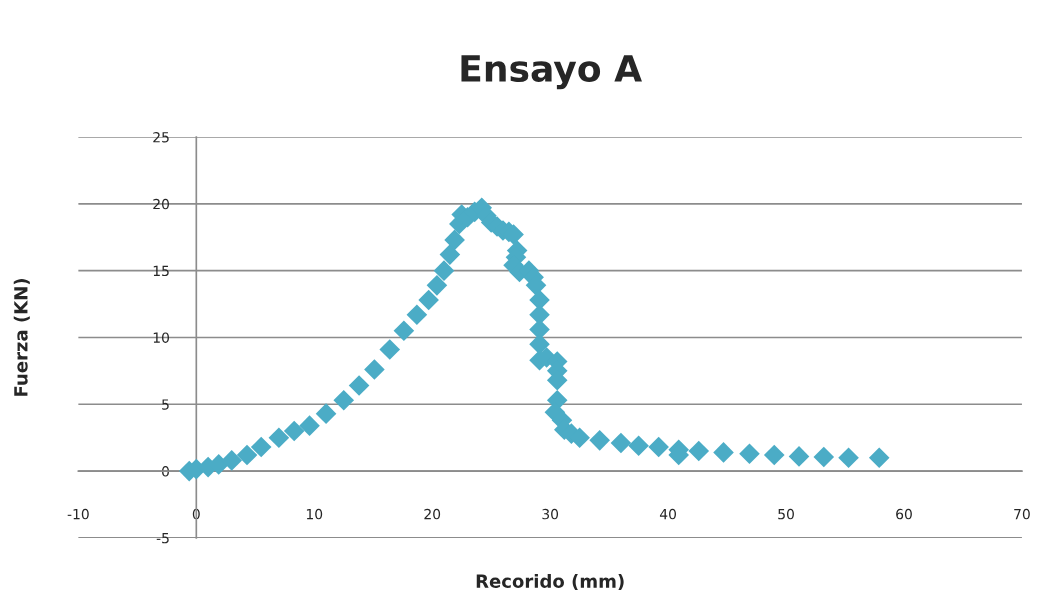 Image resolution: width=1059 pixels, height=601 pixels. Describe the element at coordinates (786, 514) in the screenshot. I see `x-tick-label: 50` at that location.